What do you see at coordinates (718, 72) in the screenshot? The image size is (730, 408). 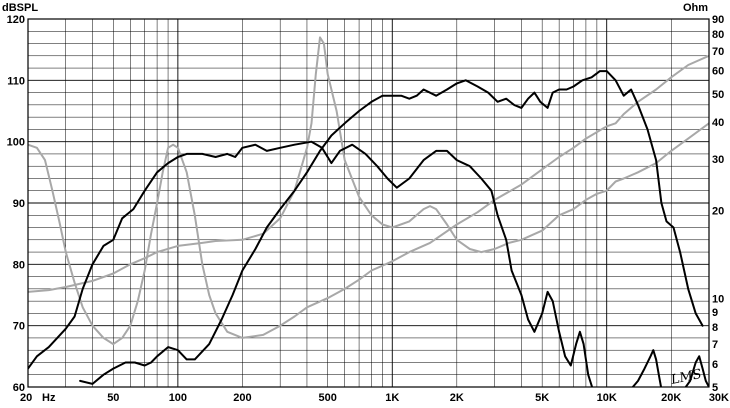 I see `y2-tick-label: 60` at bounding box center [718, 72].